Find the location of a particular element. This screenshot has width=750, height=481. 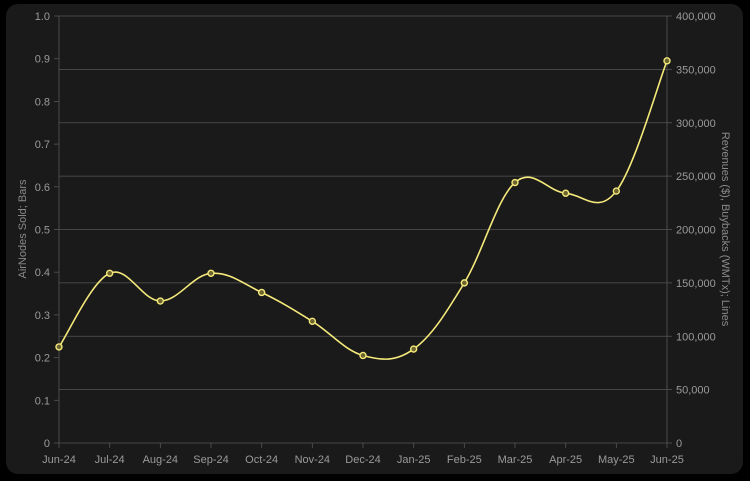

left-tick-label: 0 is located at coordinates (47, 444).